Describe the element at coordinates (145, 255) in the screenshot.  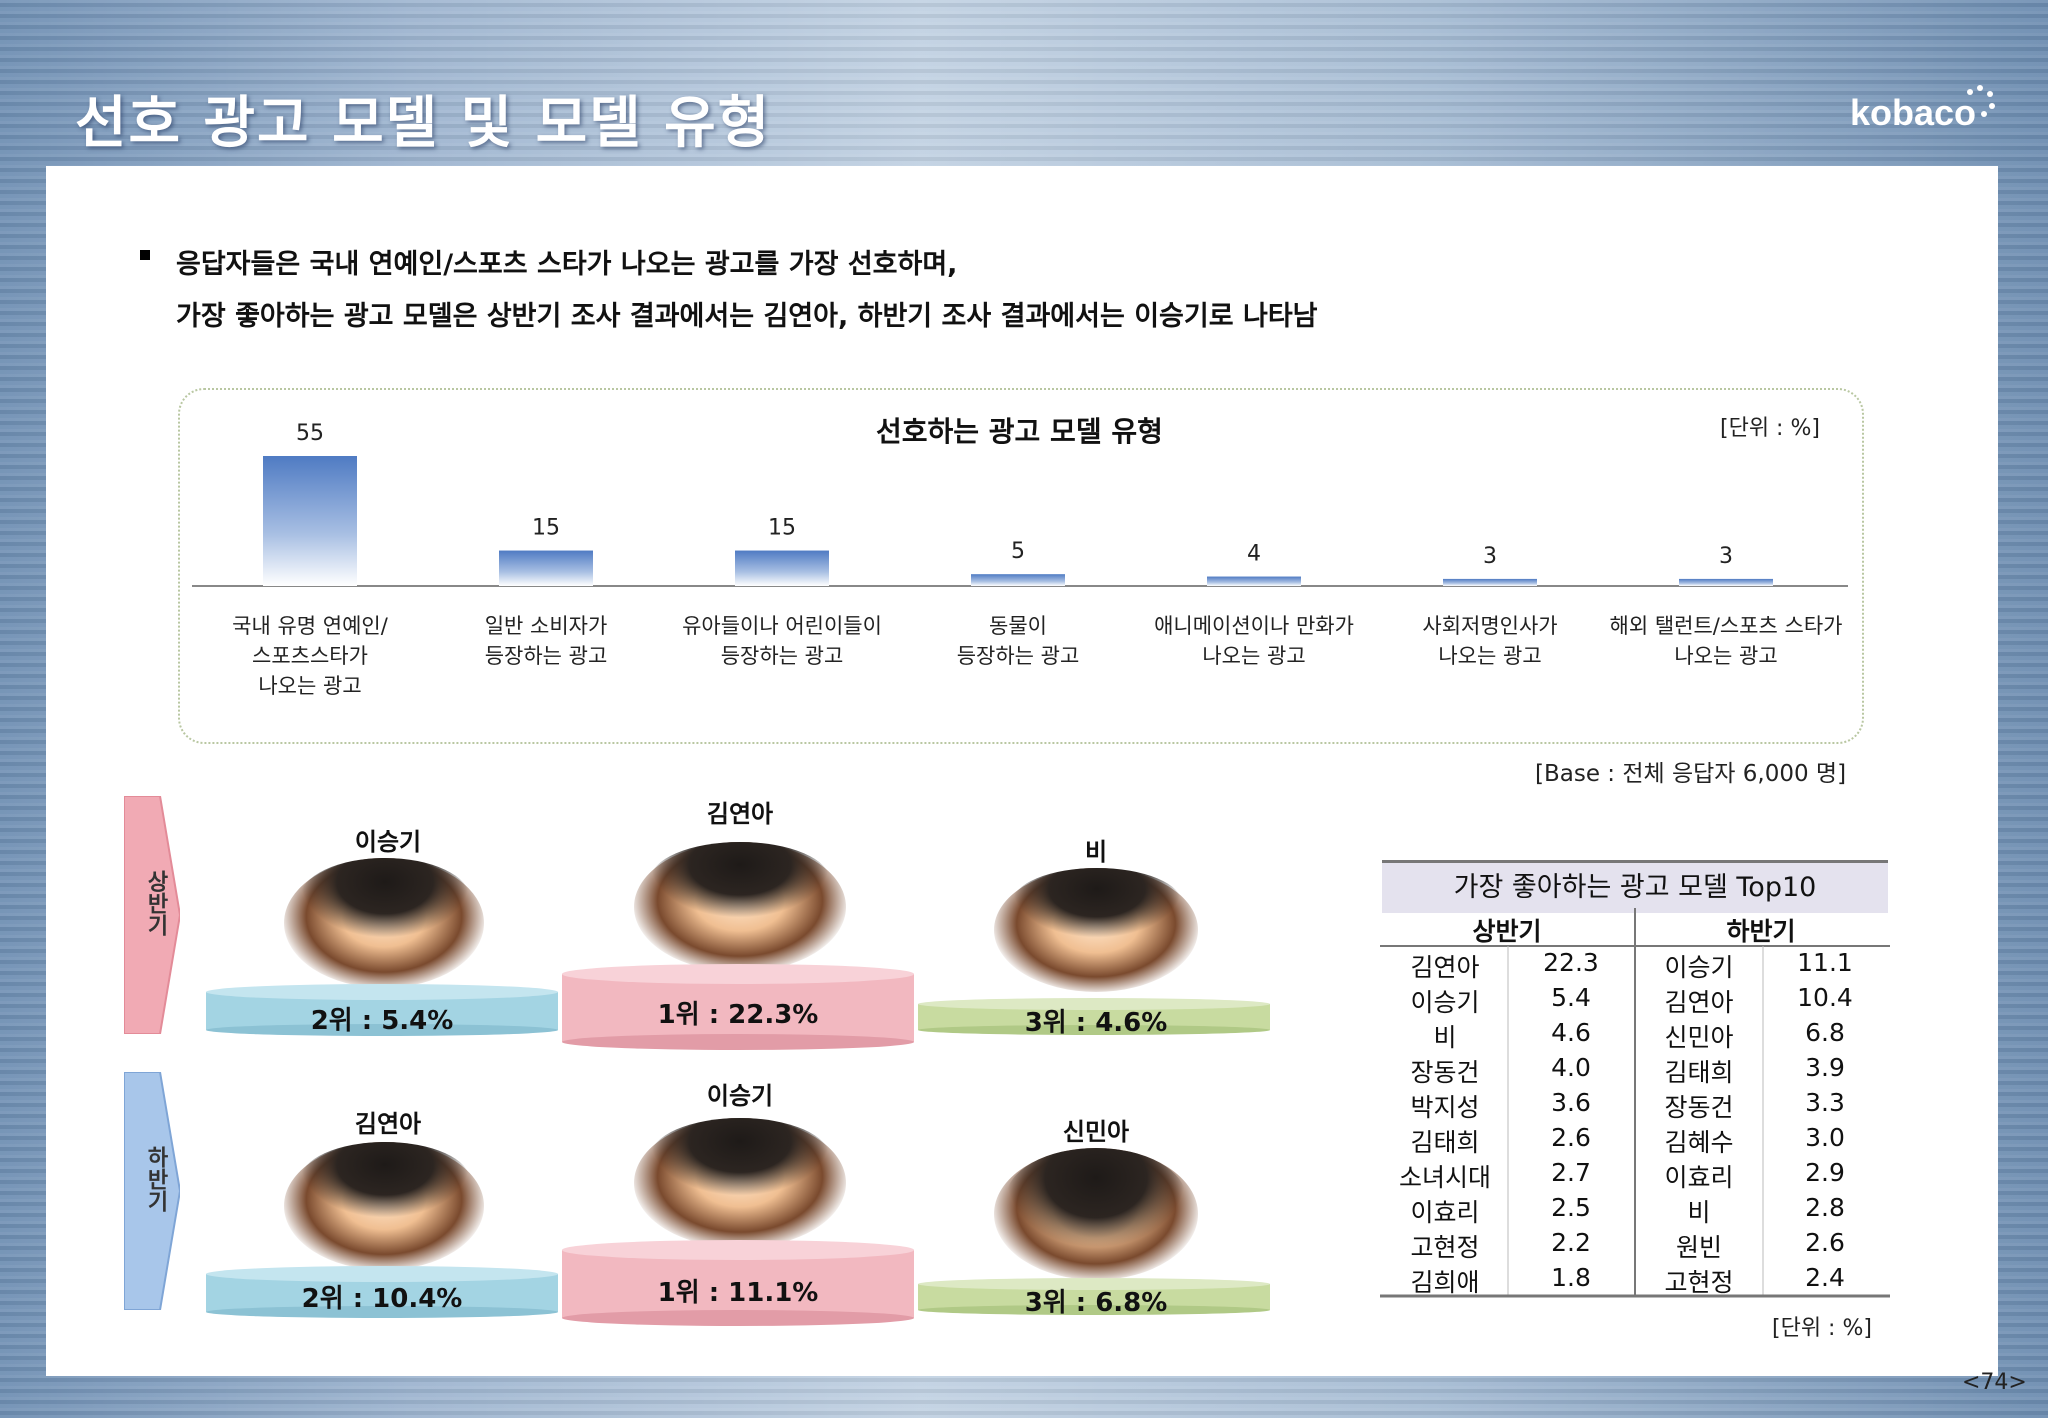
I see `bullet-icon` at that location.